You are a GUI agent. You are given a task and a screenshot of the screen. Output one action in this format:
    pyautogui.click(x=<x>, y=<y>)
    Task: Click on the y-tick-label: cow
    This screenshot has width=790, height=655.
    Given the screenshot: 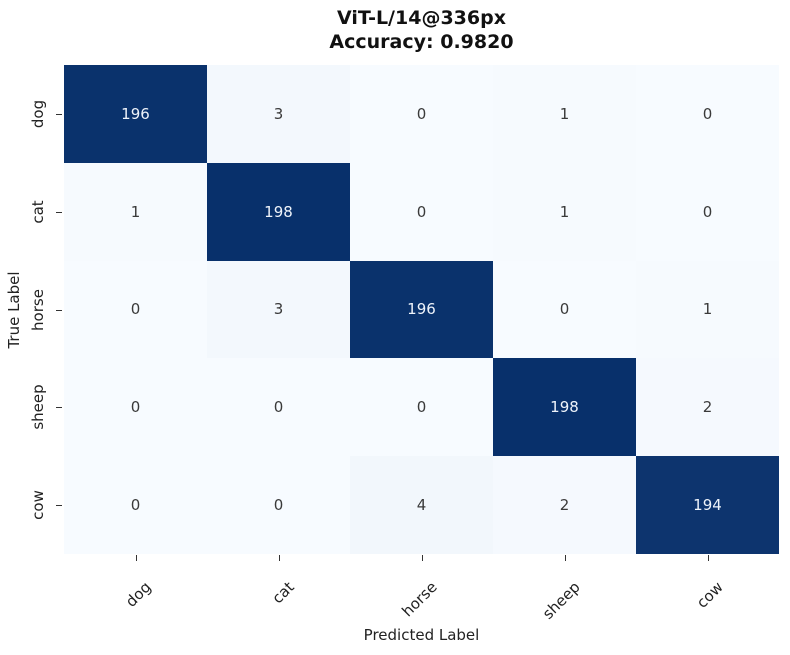 What is the action you would take?
    pyautogui.click(x=38, y=505)
    